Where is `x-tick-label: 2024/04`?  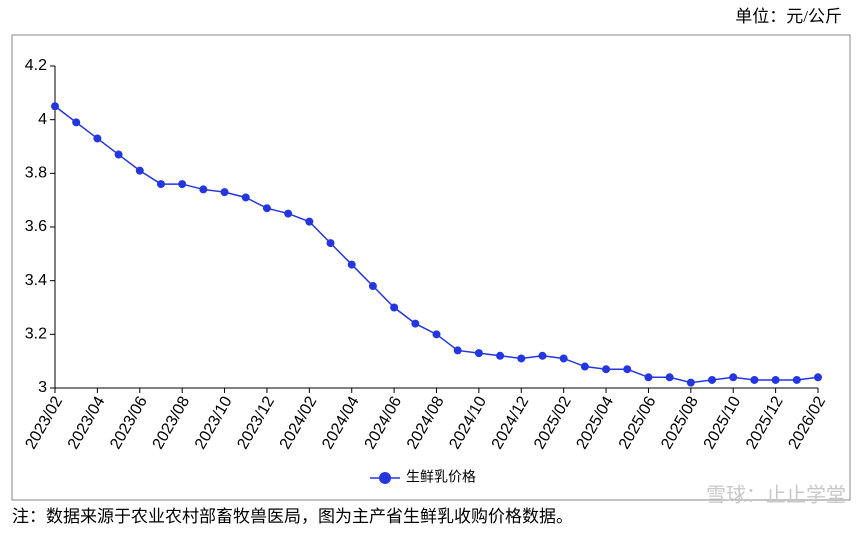 x-tick-label: 2024/04 is located at coordinates (341, 423).